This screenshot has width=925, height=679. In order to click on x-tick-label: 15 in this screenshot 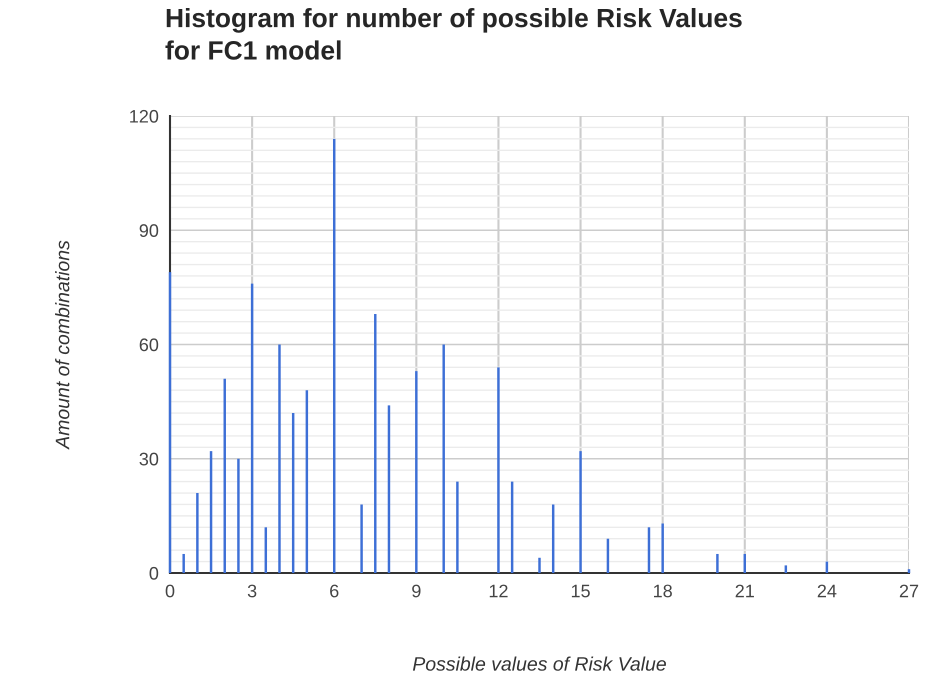, I will do `click(581, 591)`.